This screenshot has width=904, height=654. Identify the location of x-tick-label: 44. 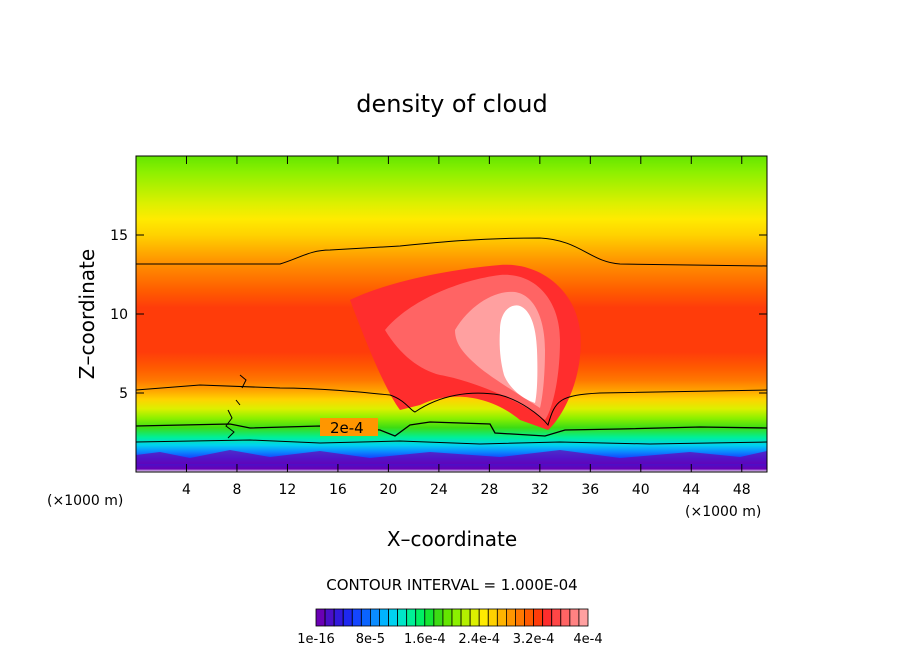
(691, 490).